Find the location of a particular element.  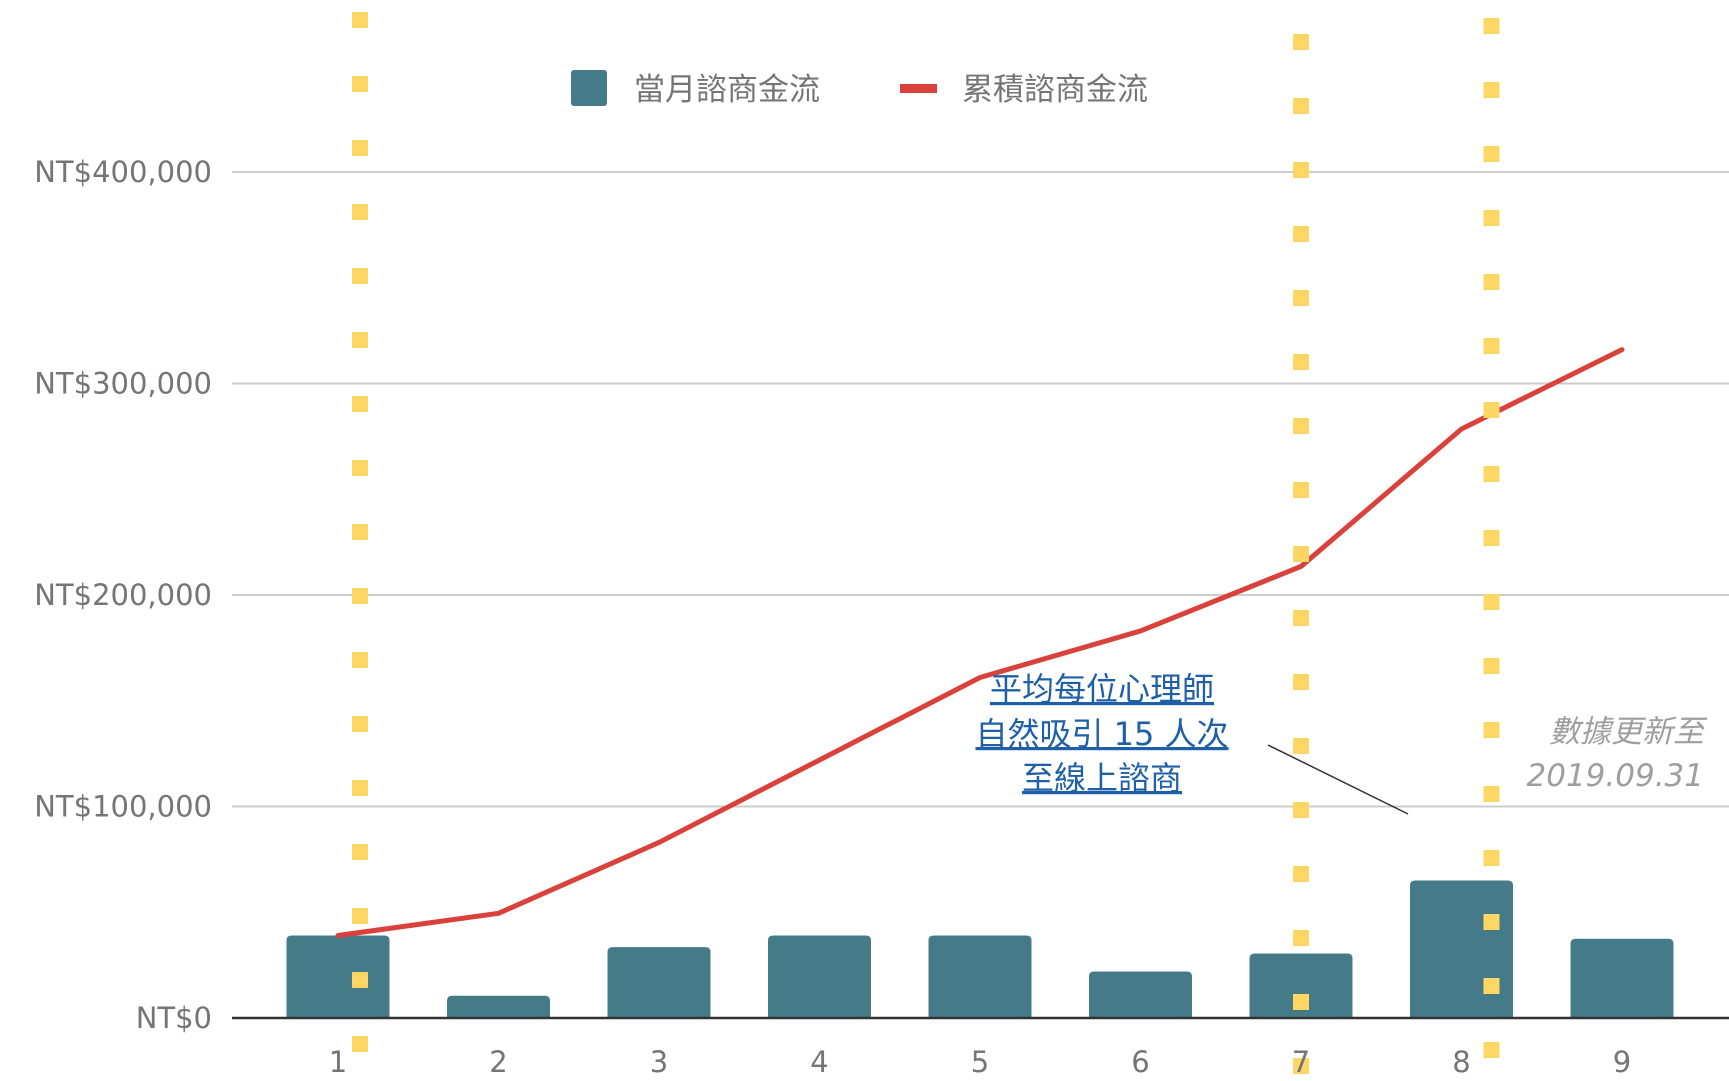

legend-swatch-cumulative is located at coordinates (918, 88).